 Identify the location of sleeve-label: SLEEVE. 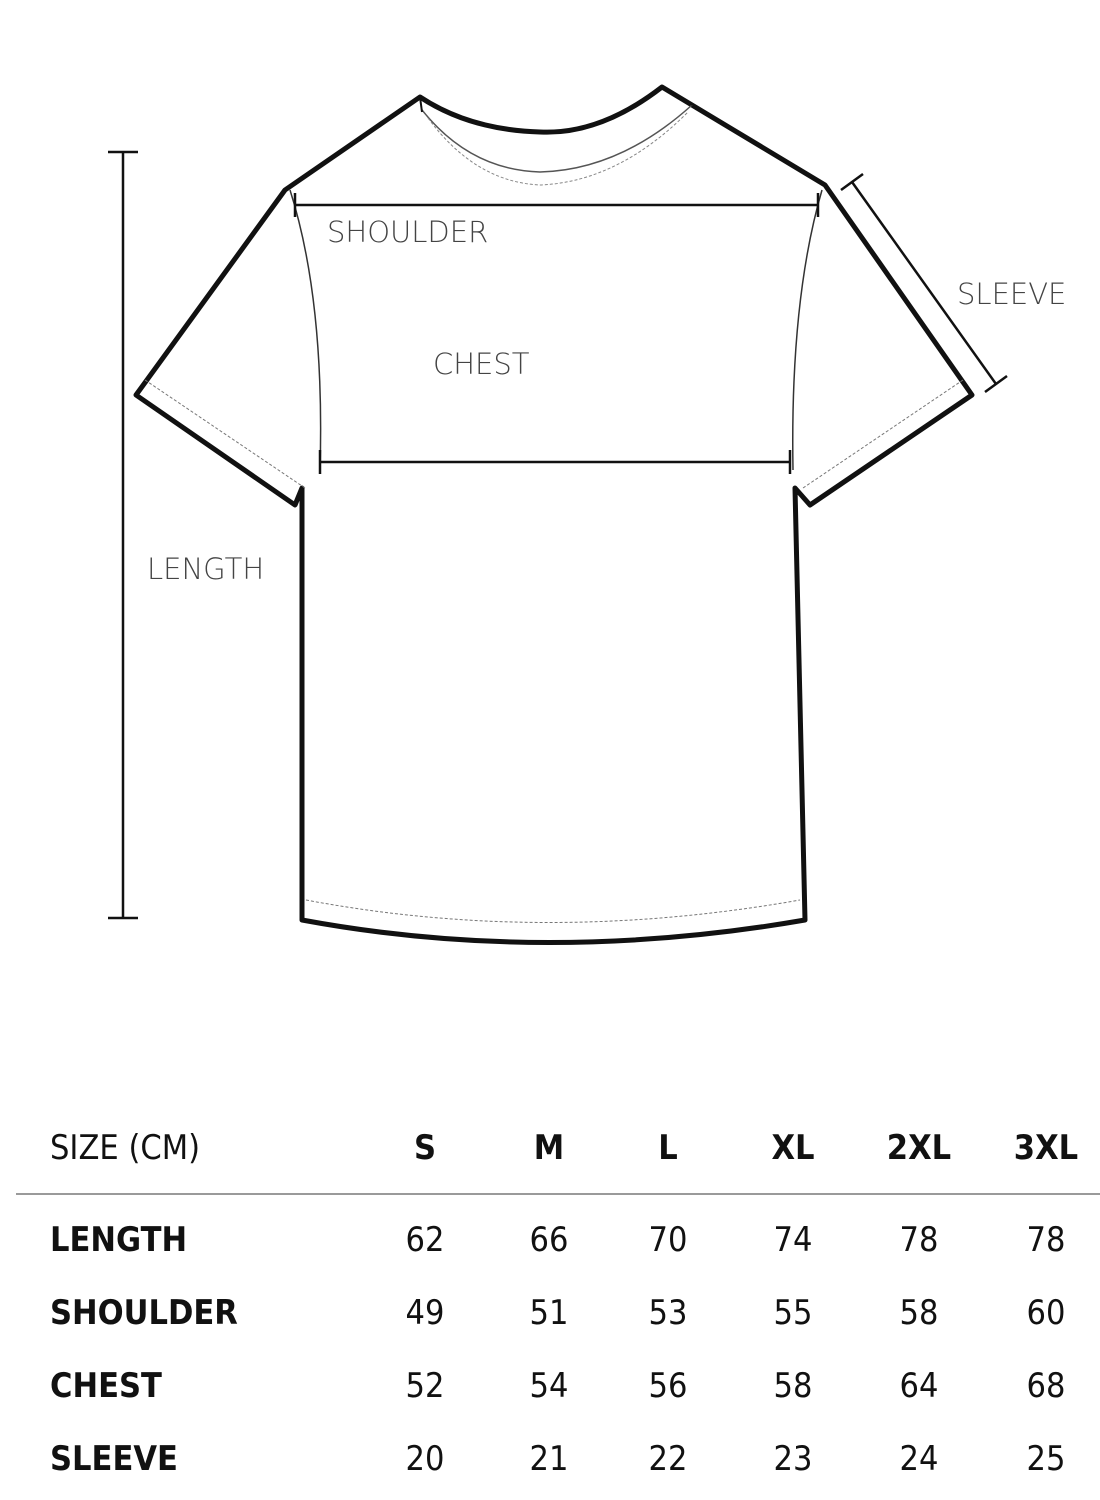
(1011, 294).